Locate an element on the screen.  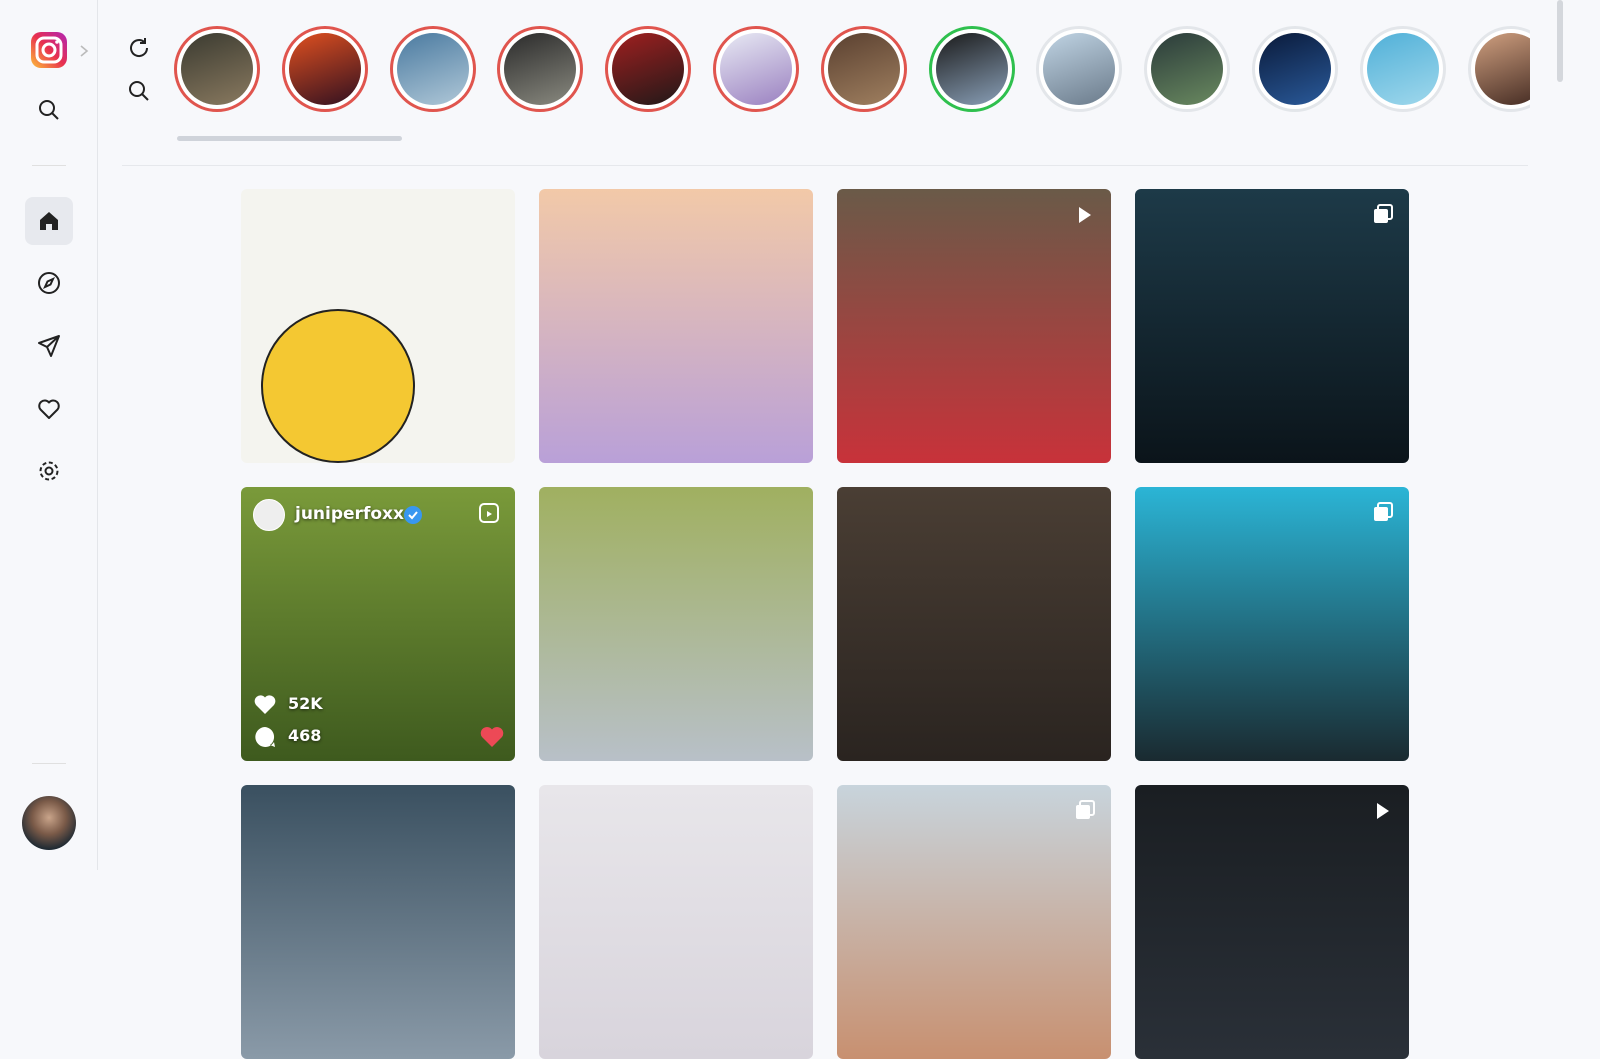
settings-button is located at coordinates (49, 471).